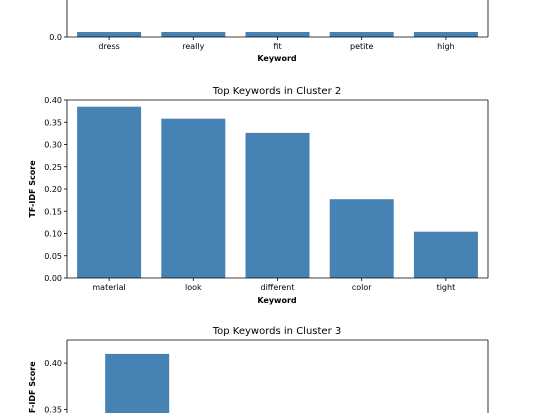 The image size is (541, 413). I want to click on x-tick-label: dress, so click(108, 46).